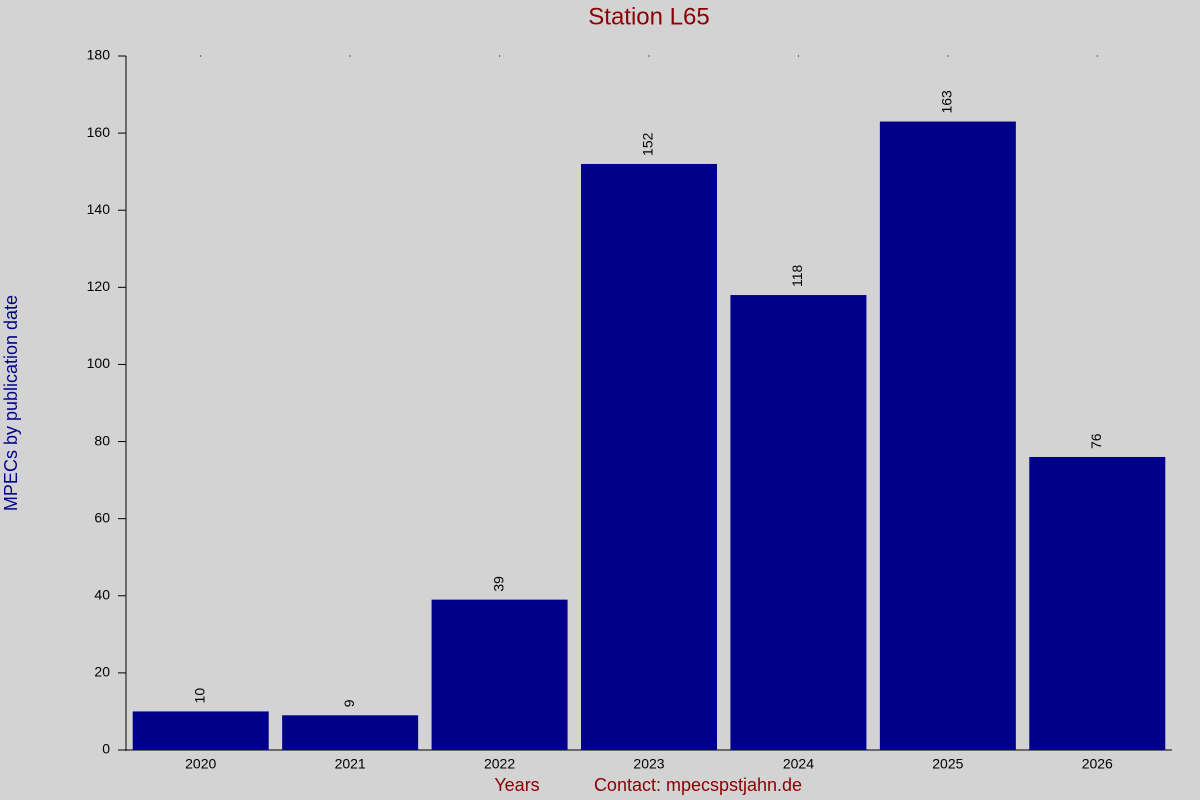 This screenshot has width=1200, height=800. What do you see at coordinates (99, 55) in the screenshot?
I see `y-tick-label: 180` at bounding box center [99, 55].